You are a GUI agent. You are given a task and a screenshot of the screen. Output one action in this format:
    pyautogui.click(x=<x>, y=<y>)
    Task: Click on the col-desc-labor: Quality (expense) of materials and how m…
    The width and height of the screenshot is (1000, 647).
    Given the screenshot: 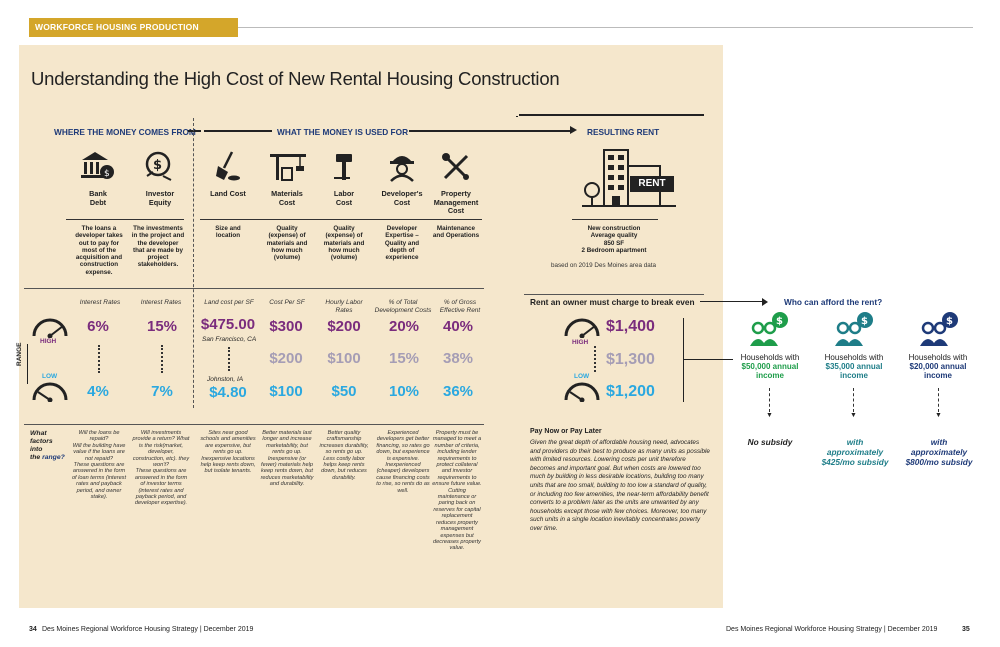 What is the action you would take?
    pyautogui.click(x=344, y=243)
    